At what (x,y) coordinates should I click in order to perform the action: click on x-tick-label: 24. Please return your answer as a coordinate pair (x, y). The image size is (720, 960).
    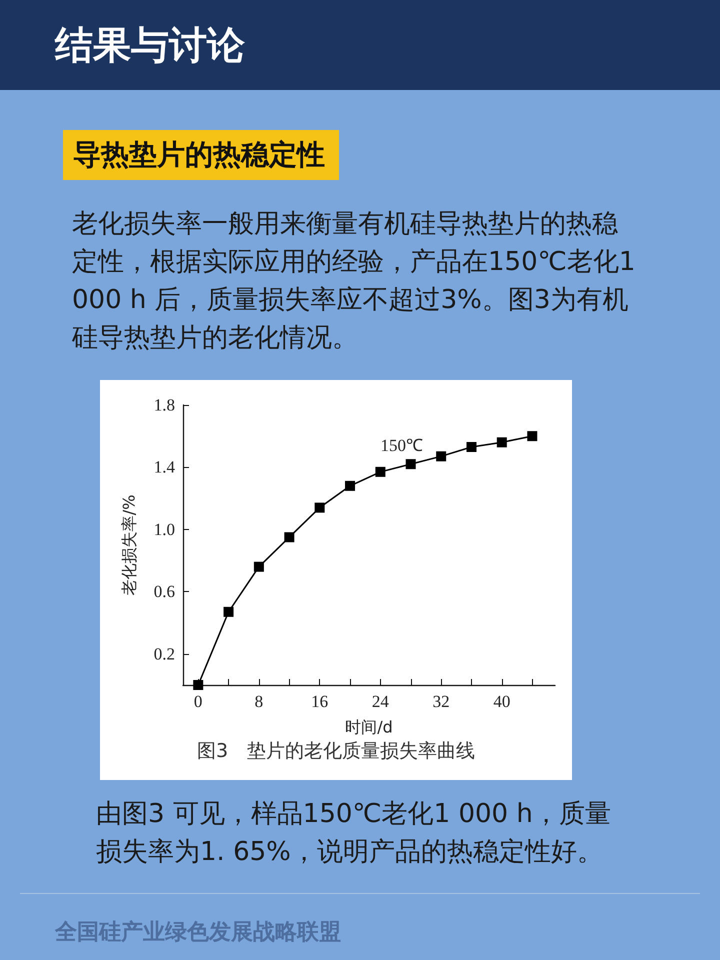
    Looking at the image, I should click on (381, 701).